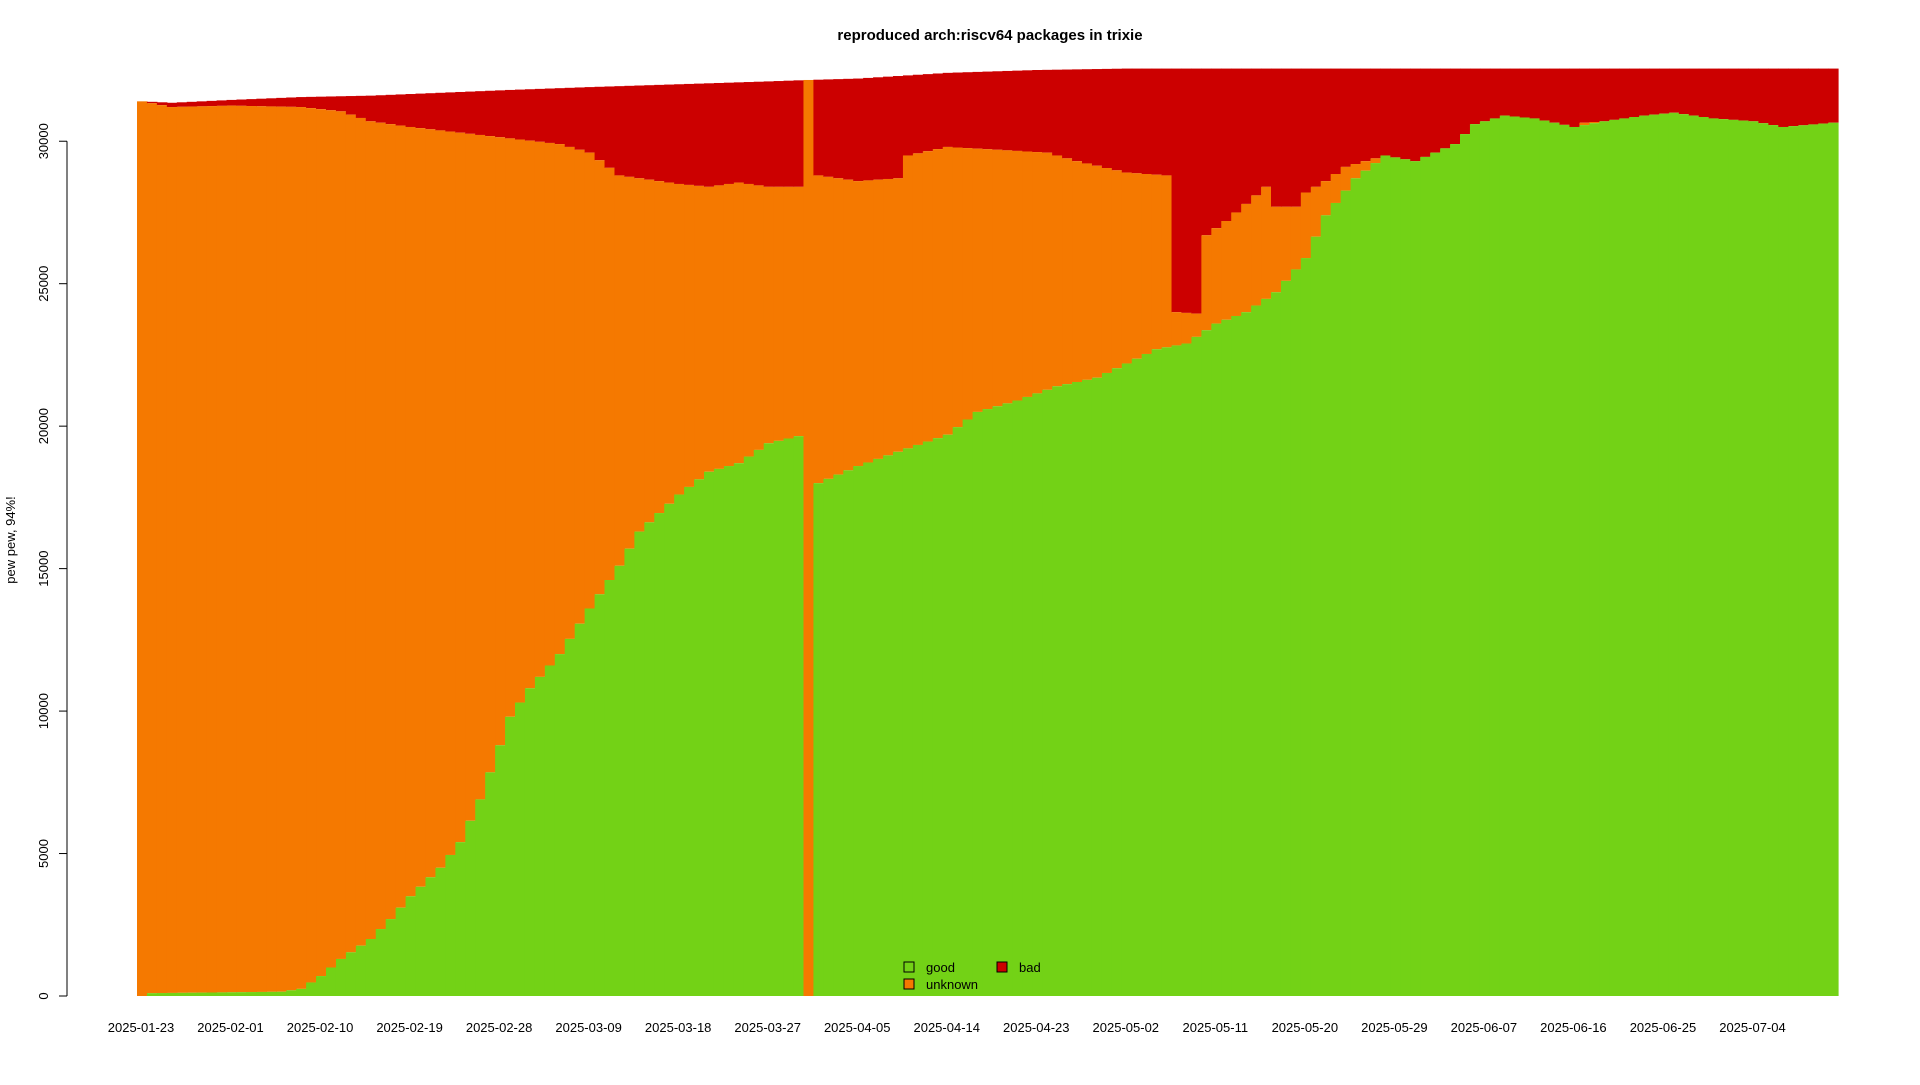 This screenshot has width=1920, height=1085. Describe the element at coordinates (1030, 967) in the screenshot. I see `legend-label-bad: bad` at that location.